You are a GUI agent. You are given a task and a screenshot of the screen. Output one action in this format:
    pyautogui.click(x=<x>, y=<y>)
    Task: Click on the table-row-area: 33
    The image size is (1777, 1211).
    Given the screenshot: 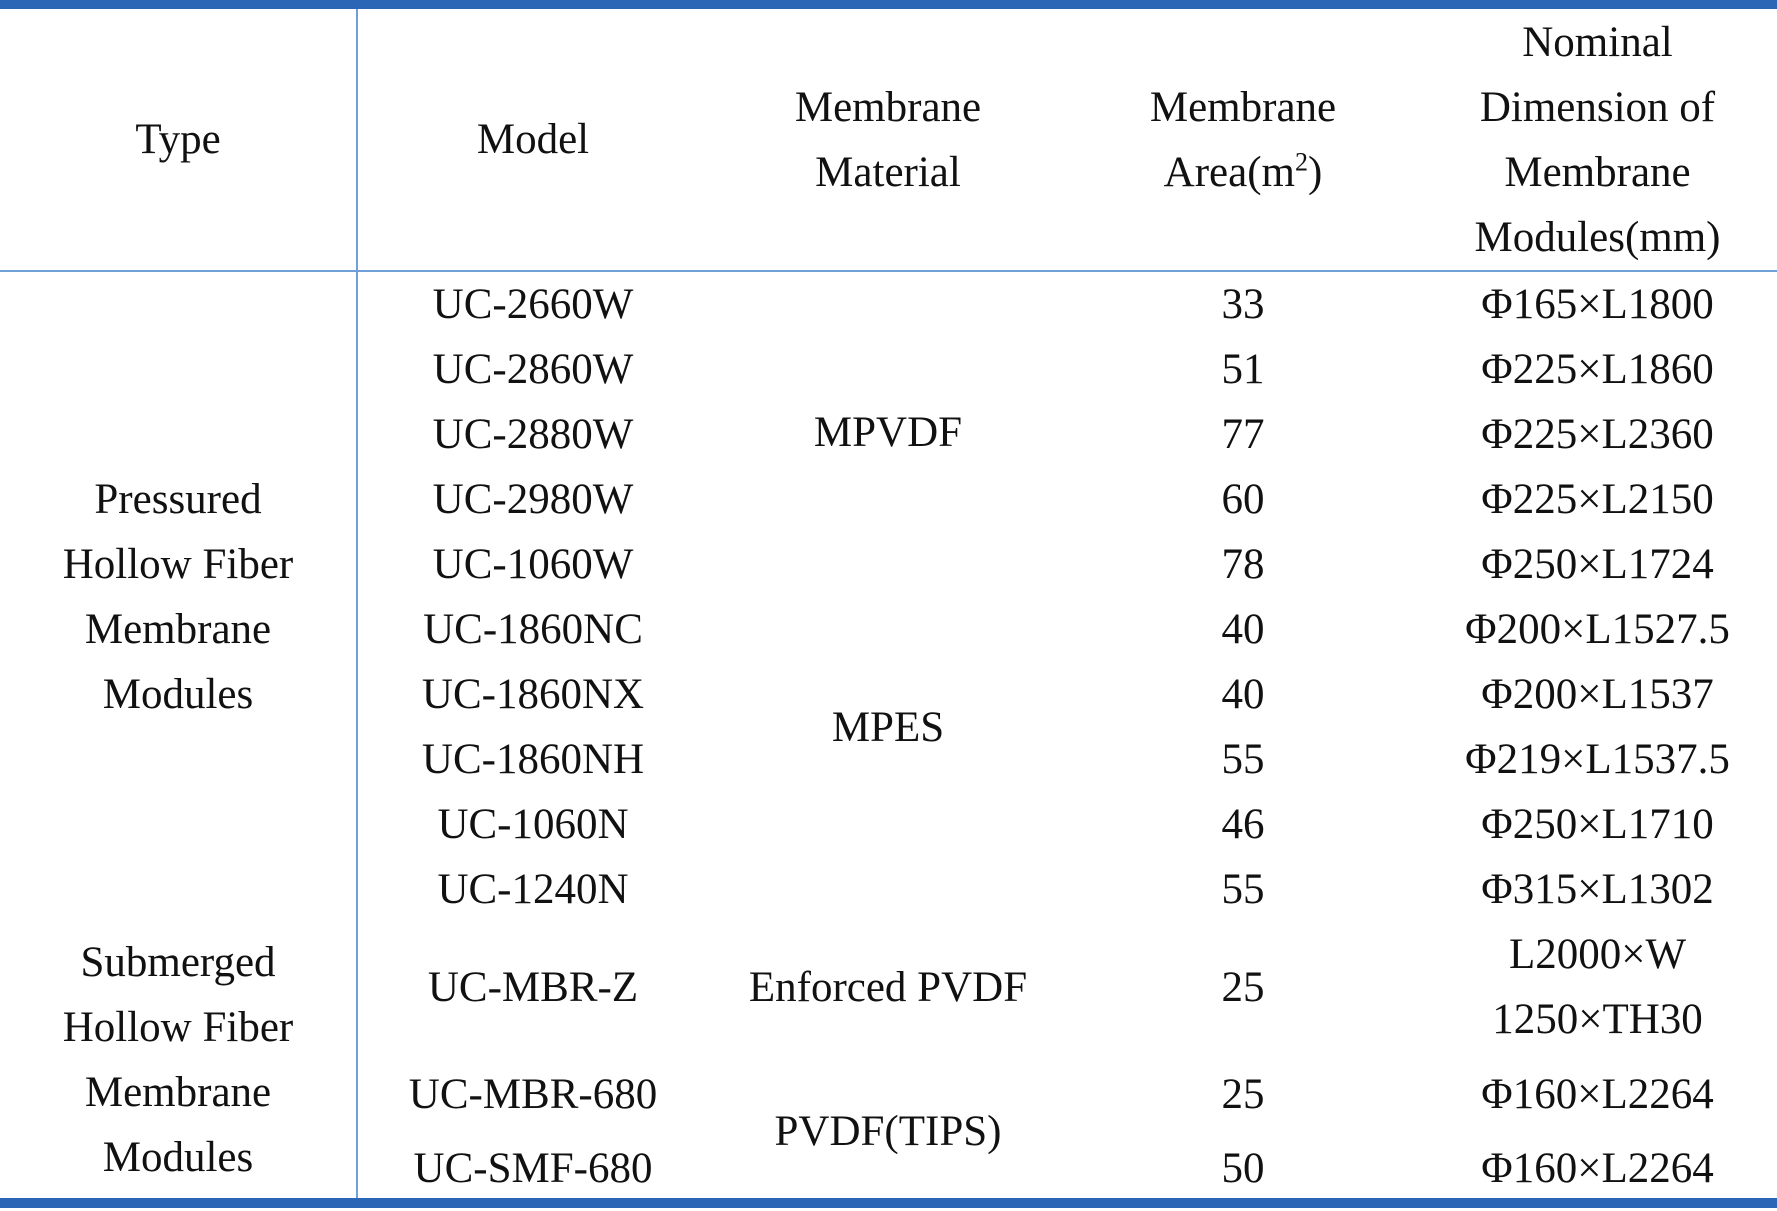 What is the action you would take?
    pyautogui.click(x=1243, y=304)
    